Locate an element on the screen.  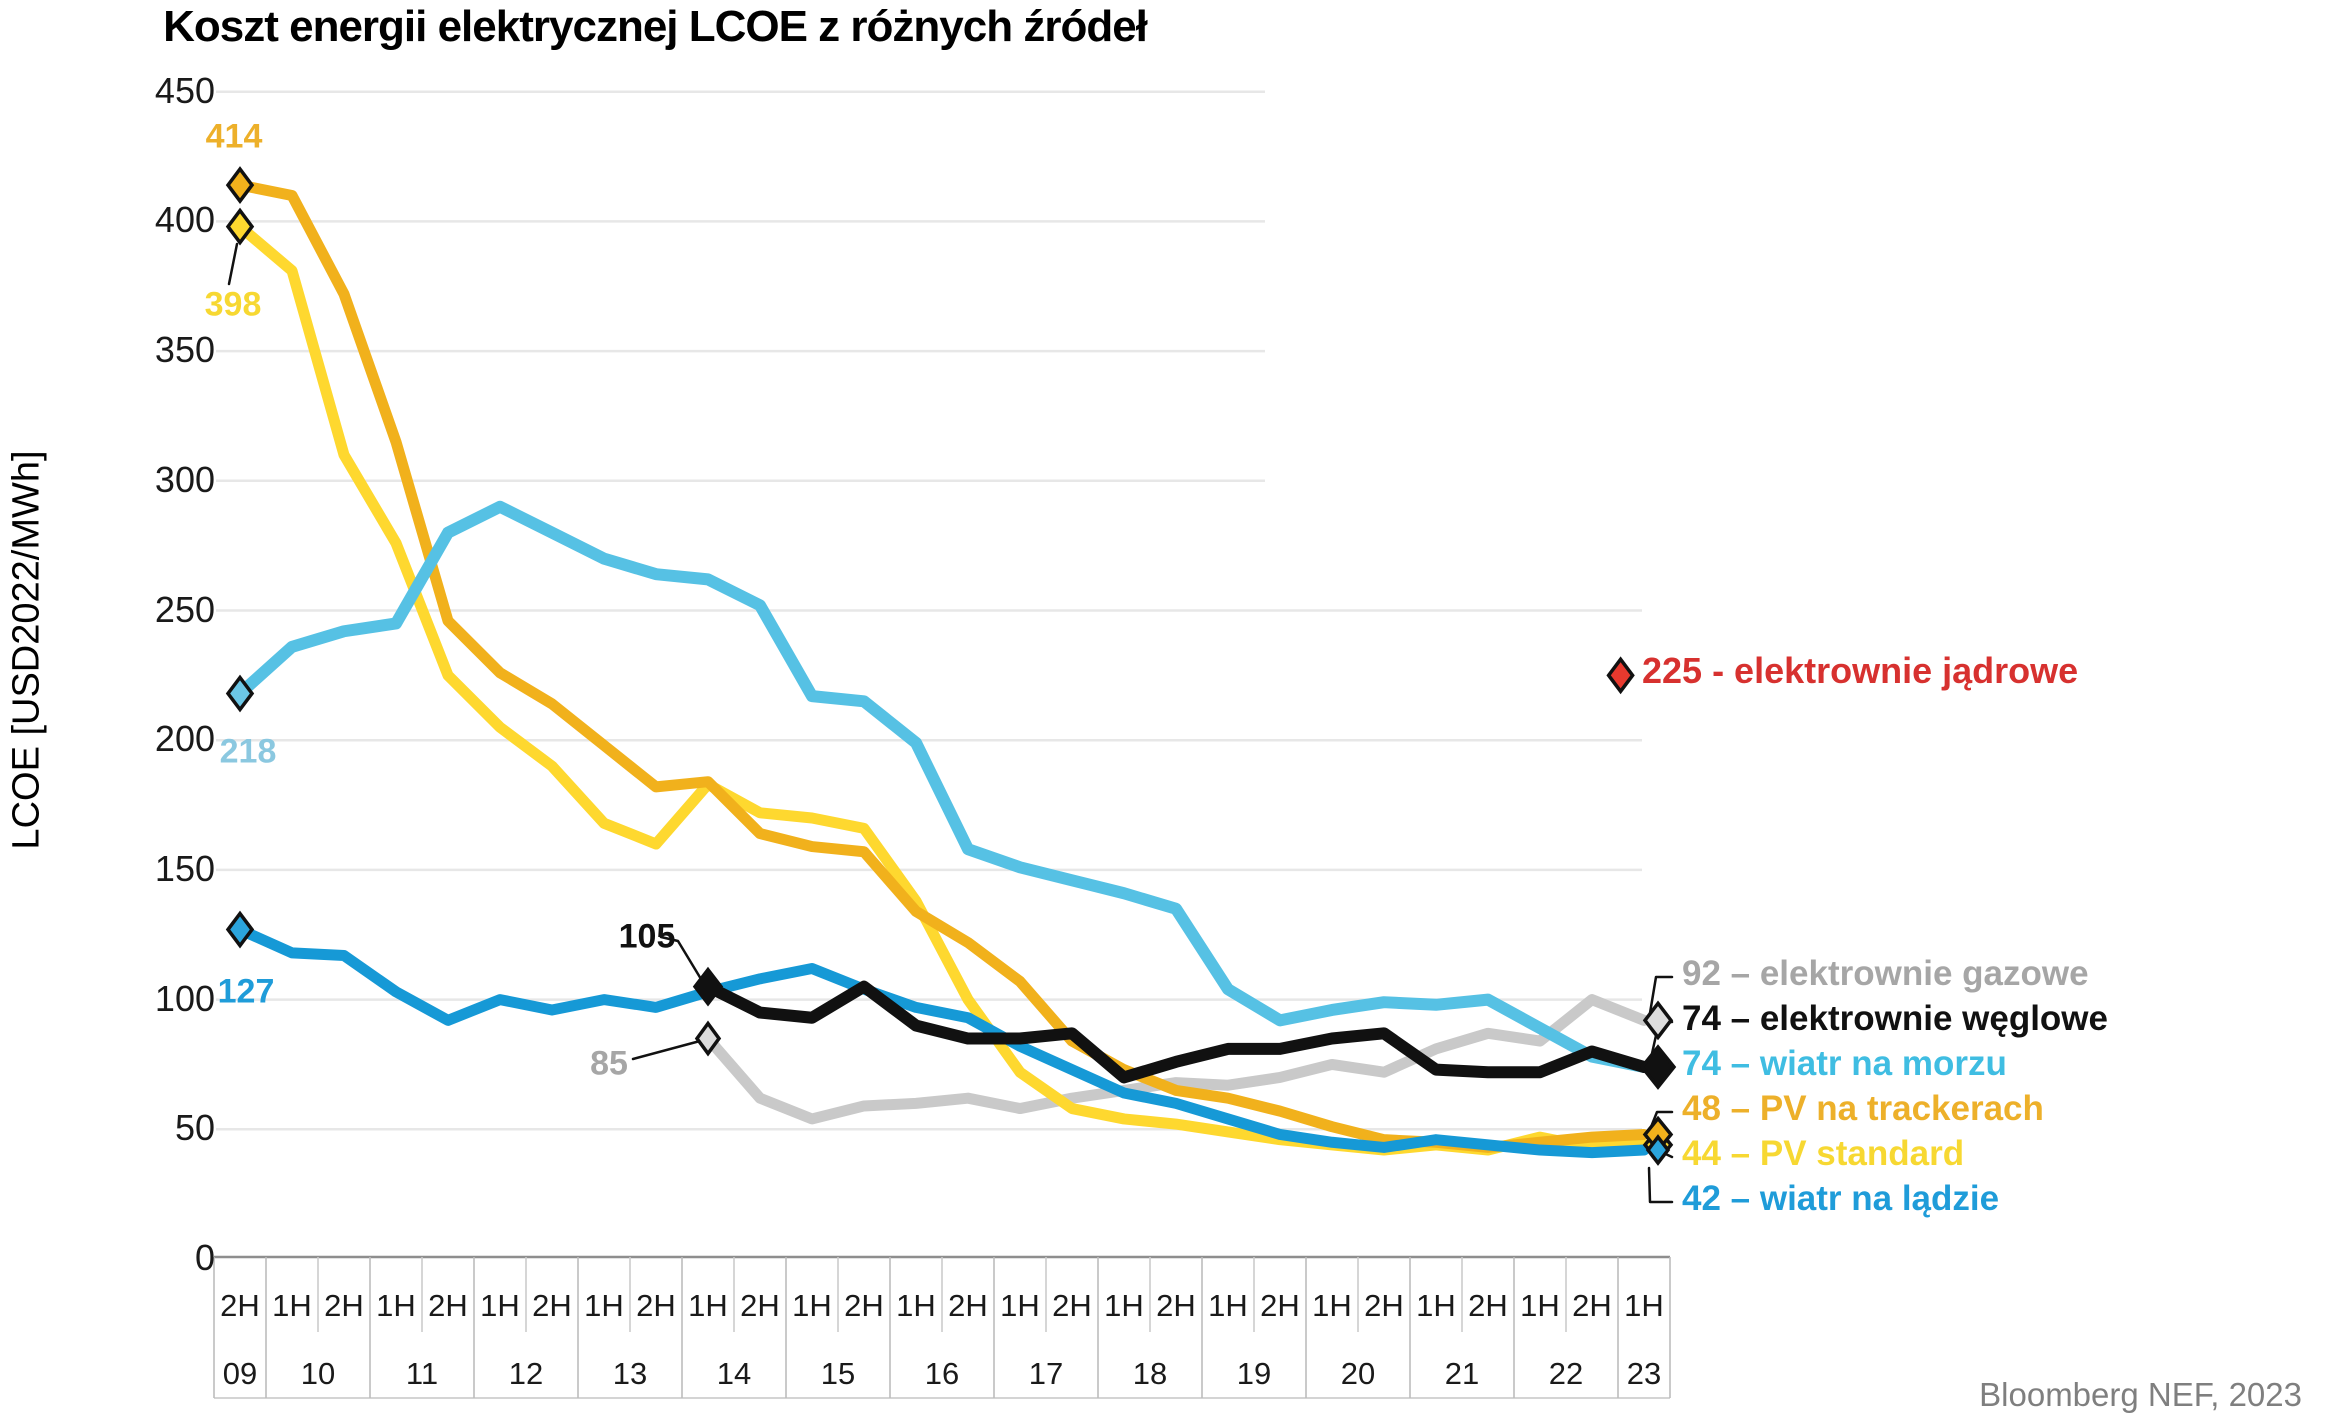
x-tick-year-label: 16 is located at coordinates (942, 1373).